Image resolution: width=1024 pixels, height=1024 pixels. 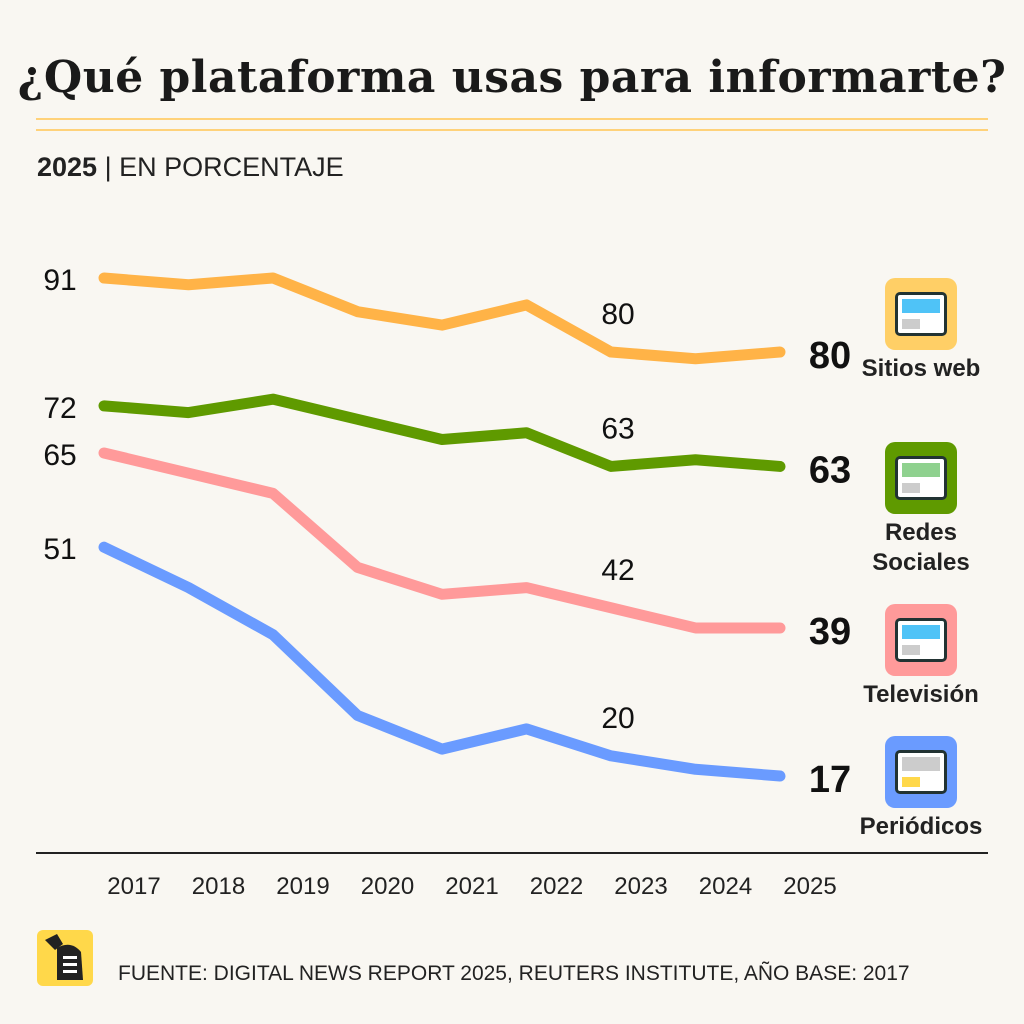 I want to click on social-media-phone-icon, so click(x=921, y=478).